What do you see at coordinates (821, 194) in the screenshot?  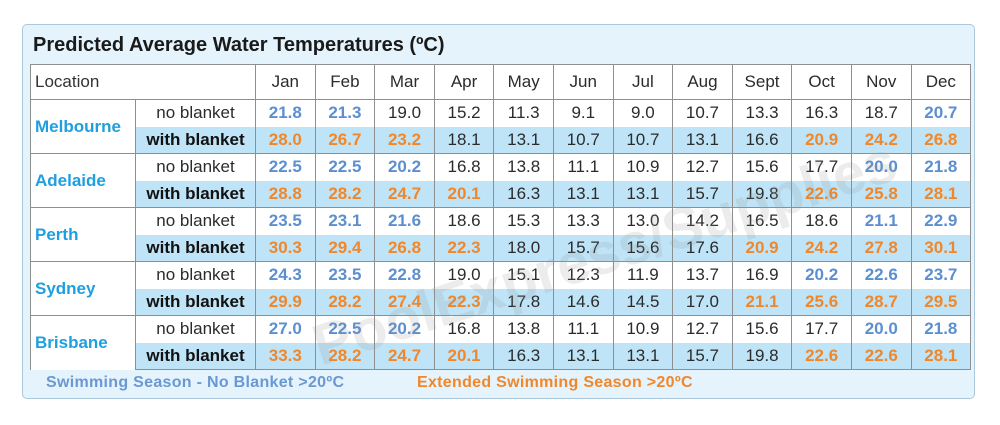 I see `temperature-cell: 22.6` at bounding box center [821, 194].